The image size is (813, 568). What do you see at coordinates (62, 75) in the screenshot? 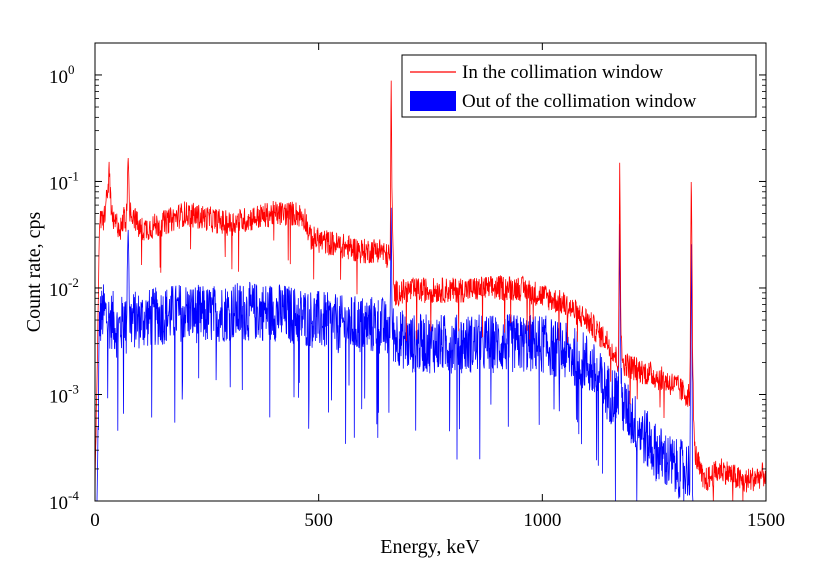
I see `y-tick-label-0: 10⁰` at bounding box center [62, 75].